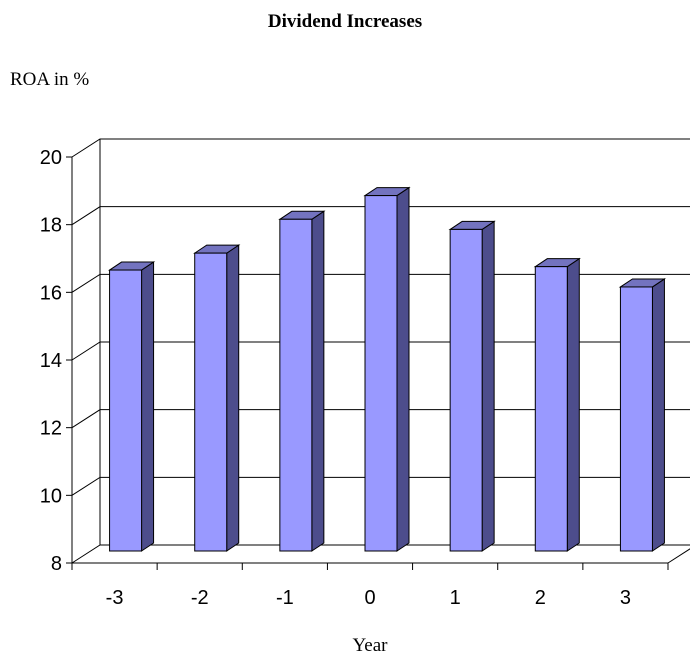 This screenshot has height=660, width=690. What do you see at coordinates (51, 158) in the screenshot?
I see `y-tick-label: 20` at bounding box center [51, 158].